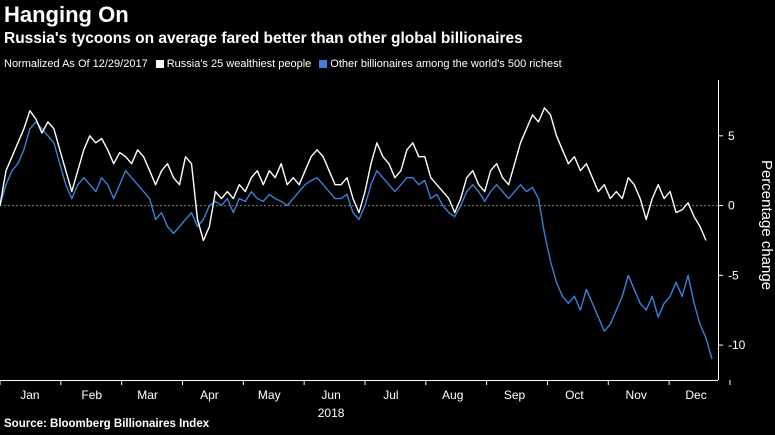 This screenshot has height=435, width=775. I want to click on x-tick-label: Aug, so click(452, 395).